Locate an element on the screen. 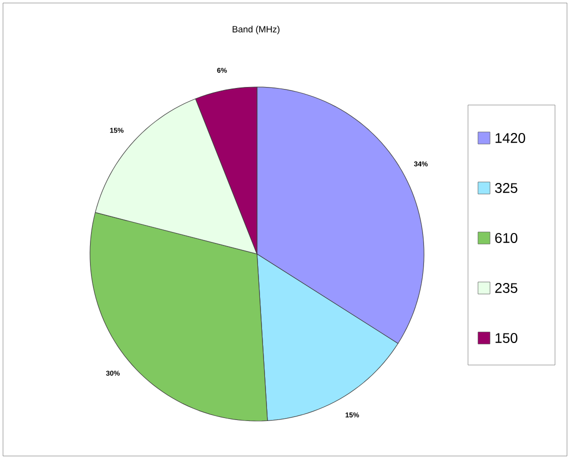  chart-title: Band (MHz) is located at coordinates (256, 30).